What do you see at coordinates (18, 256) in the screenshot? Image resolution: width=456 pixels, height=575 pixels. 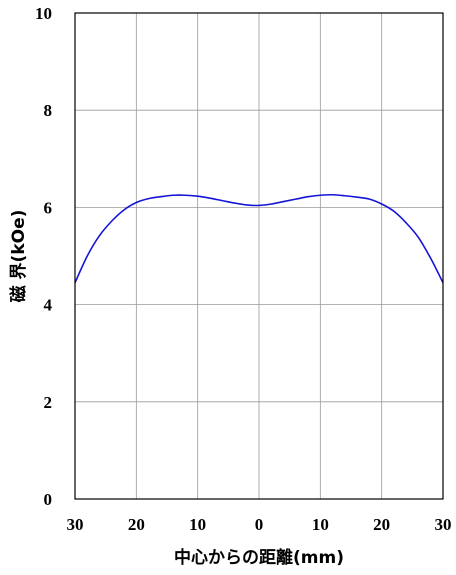 I see `y-axis-label: 磁 界(kOe)` at bounding box center [18, 256].